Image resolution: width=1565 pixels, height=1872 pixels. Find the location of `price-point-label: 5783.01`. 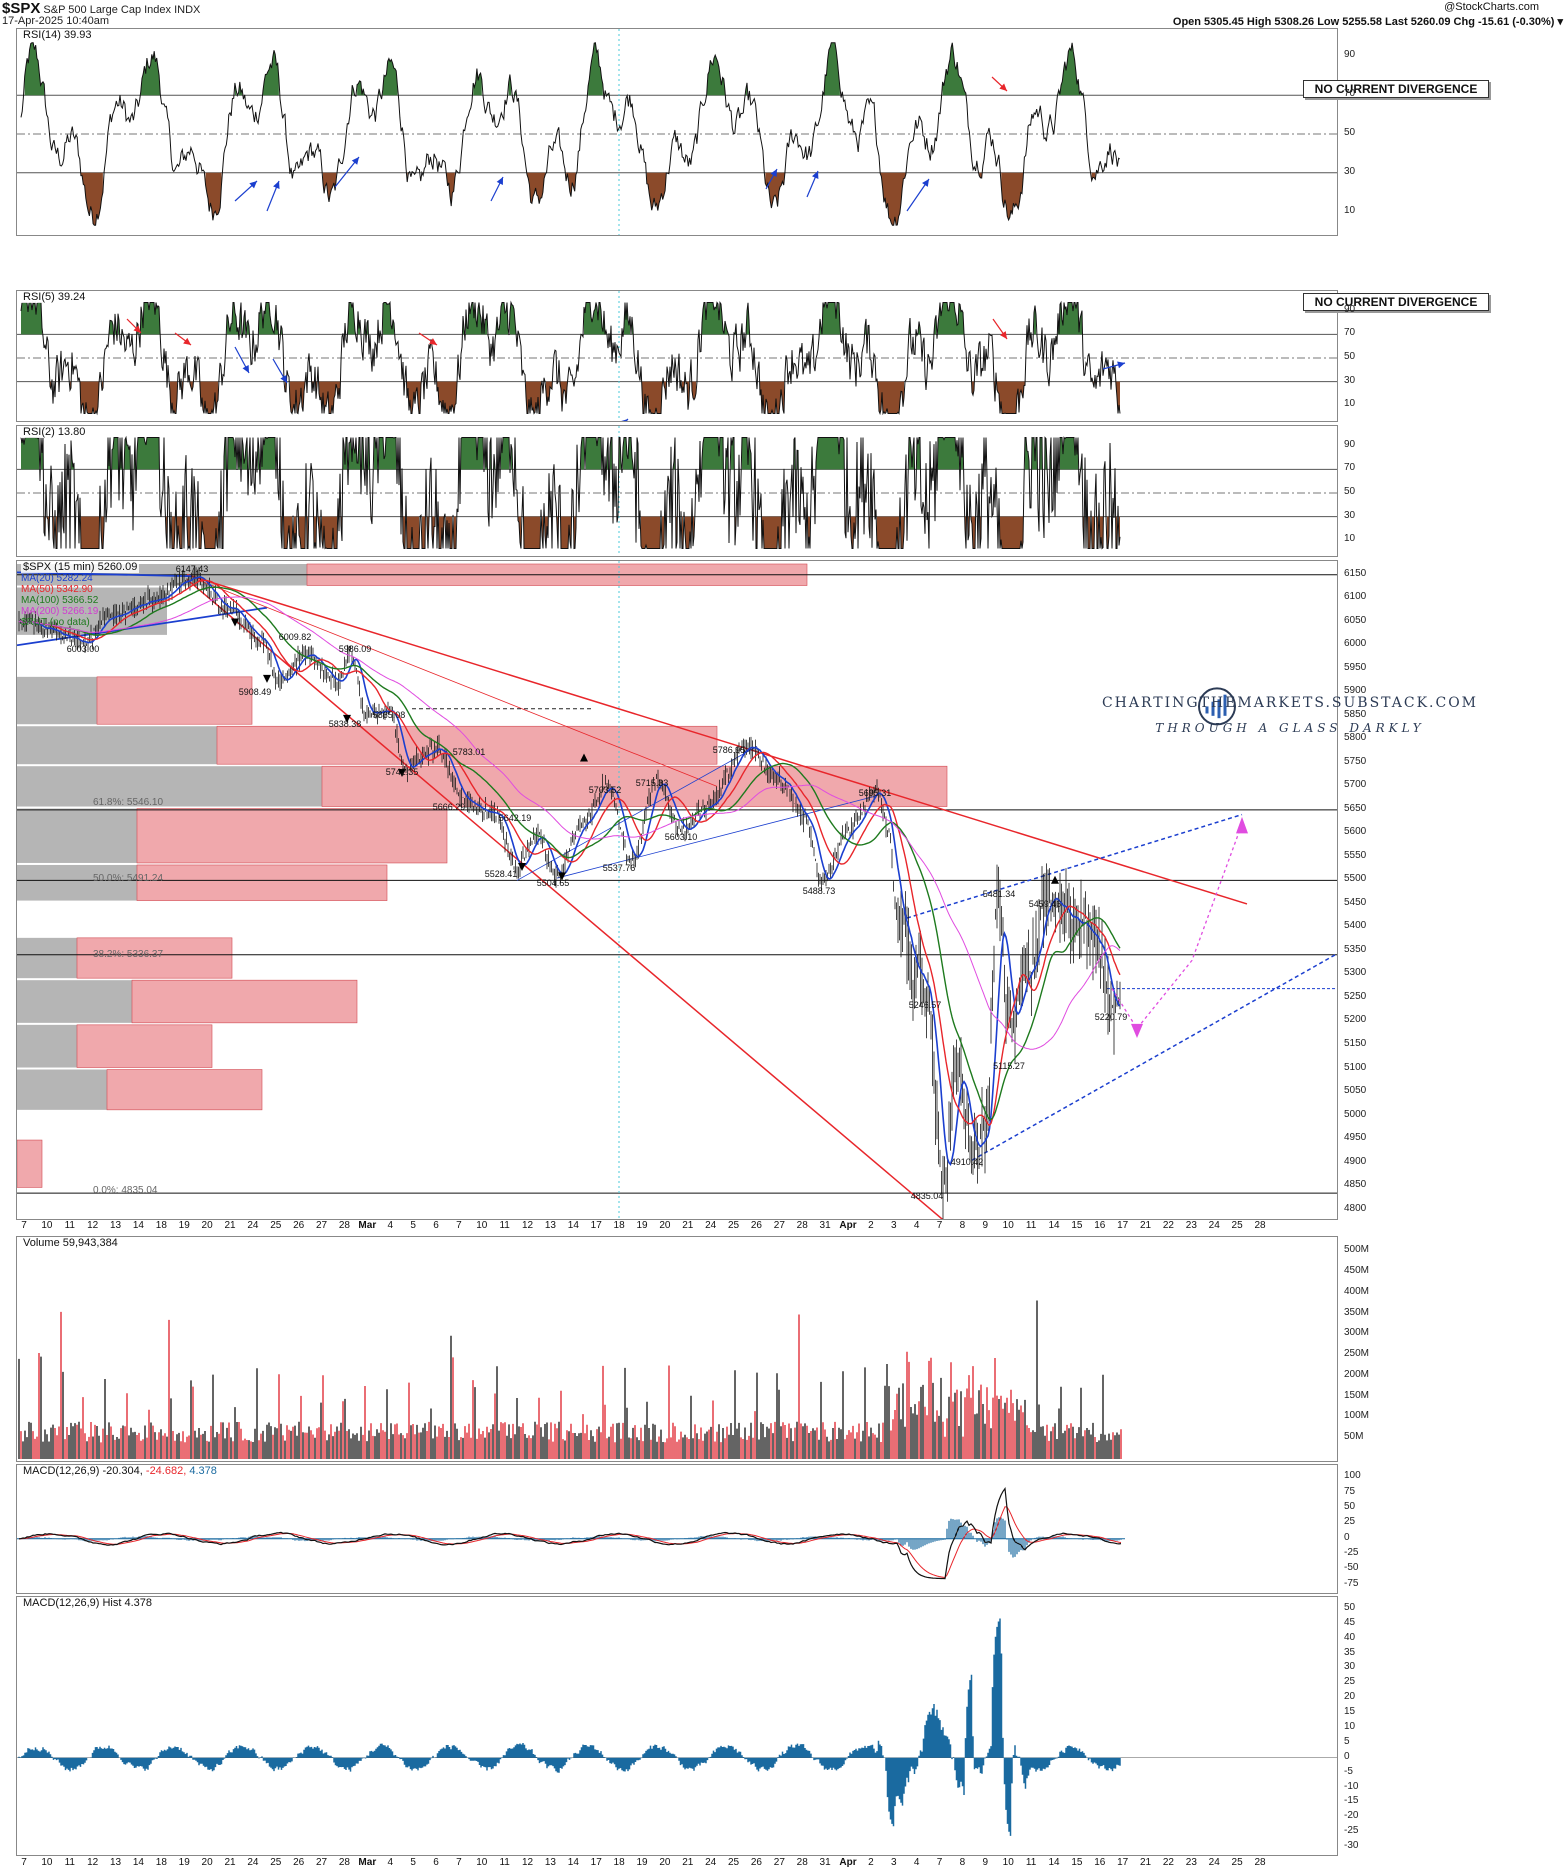

price-point-label: 5783.01 is located at coordinates (469, 751).